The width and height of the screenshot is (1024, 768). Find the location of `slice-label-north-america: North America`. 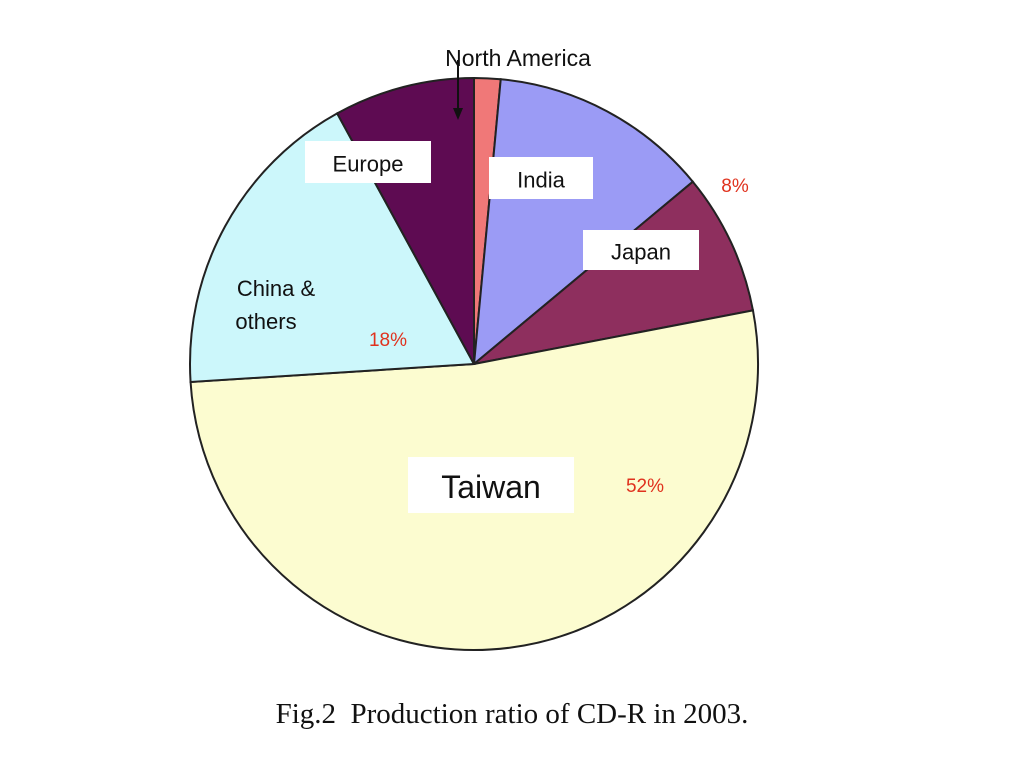

slice-label-north-america: North America is located at coordinates (518, 58).